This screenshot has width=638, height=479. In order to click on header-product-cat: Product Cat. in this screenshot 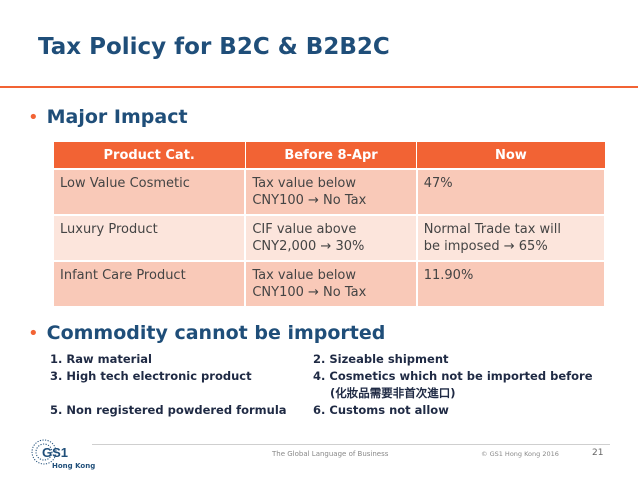, I will do `click(149, 155)`.